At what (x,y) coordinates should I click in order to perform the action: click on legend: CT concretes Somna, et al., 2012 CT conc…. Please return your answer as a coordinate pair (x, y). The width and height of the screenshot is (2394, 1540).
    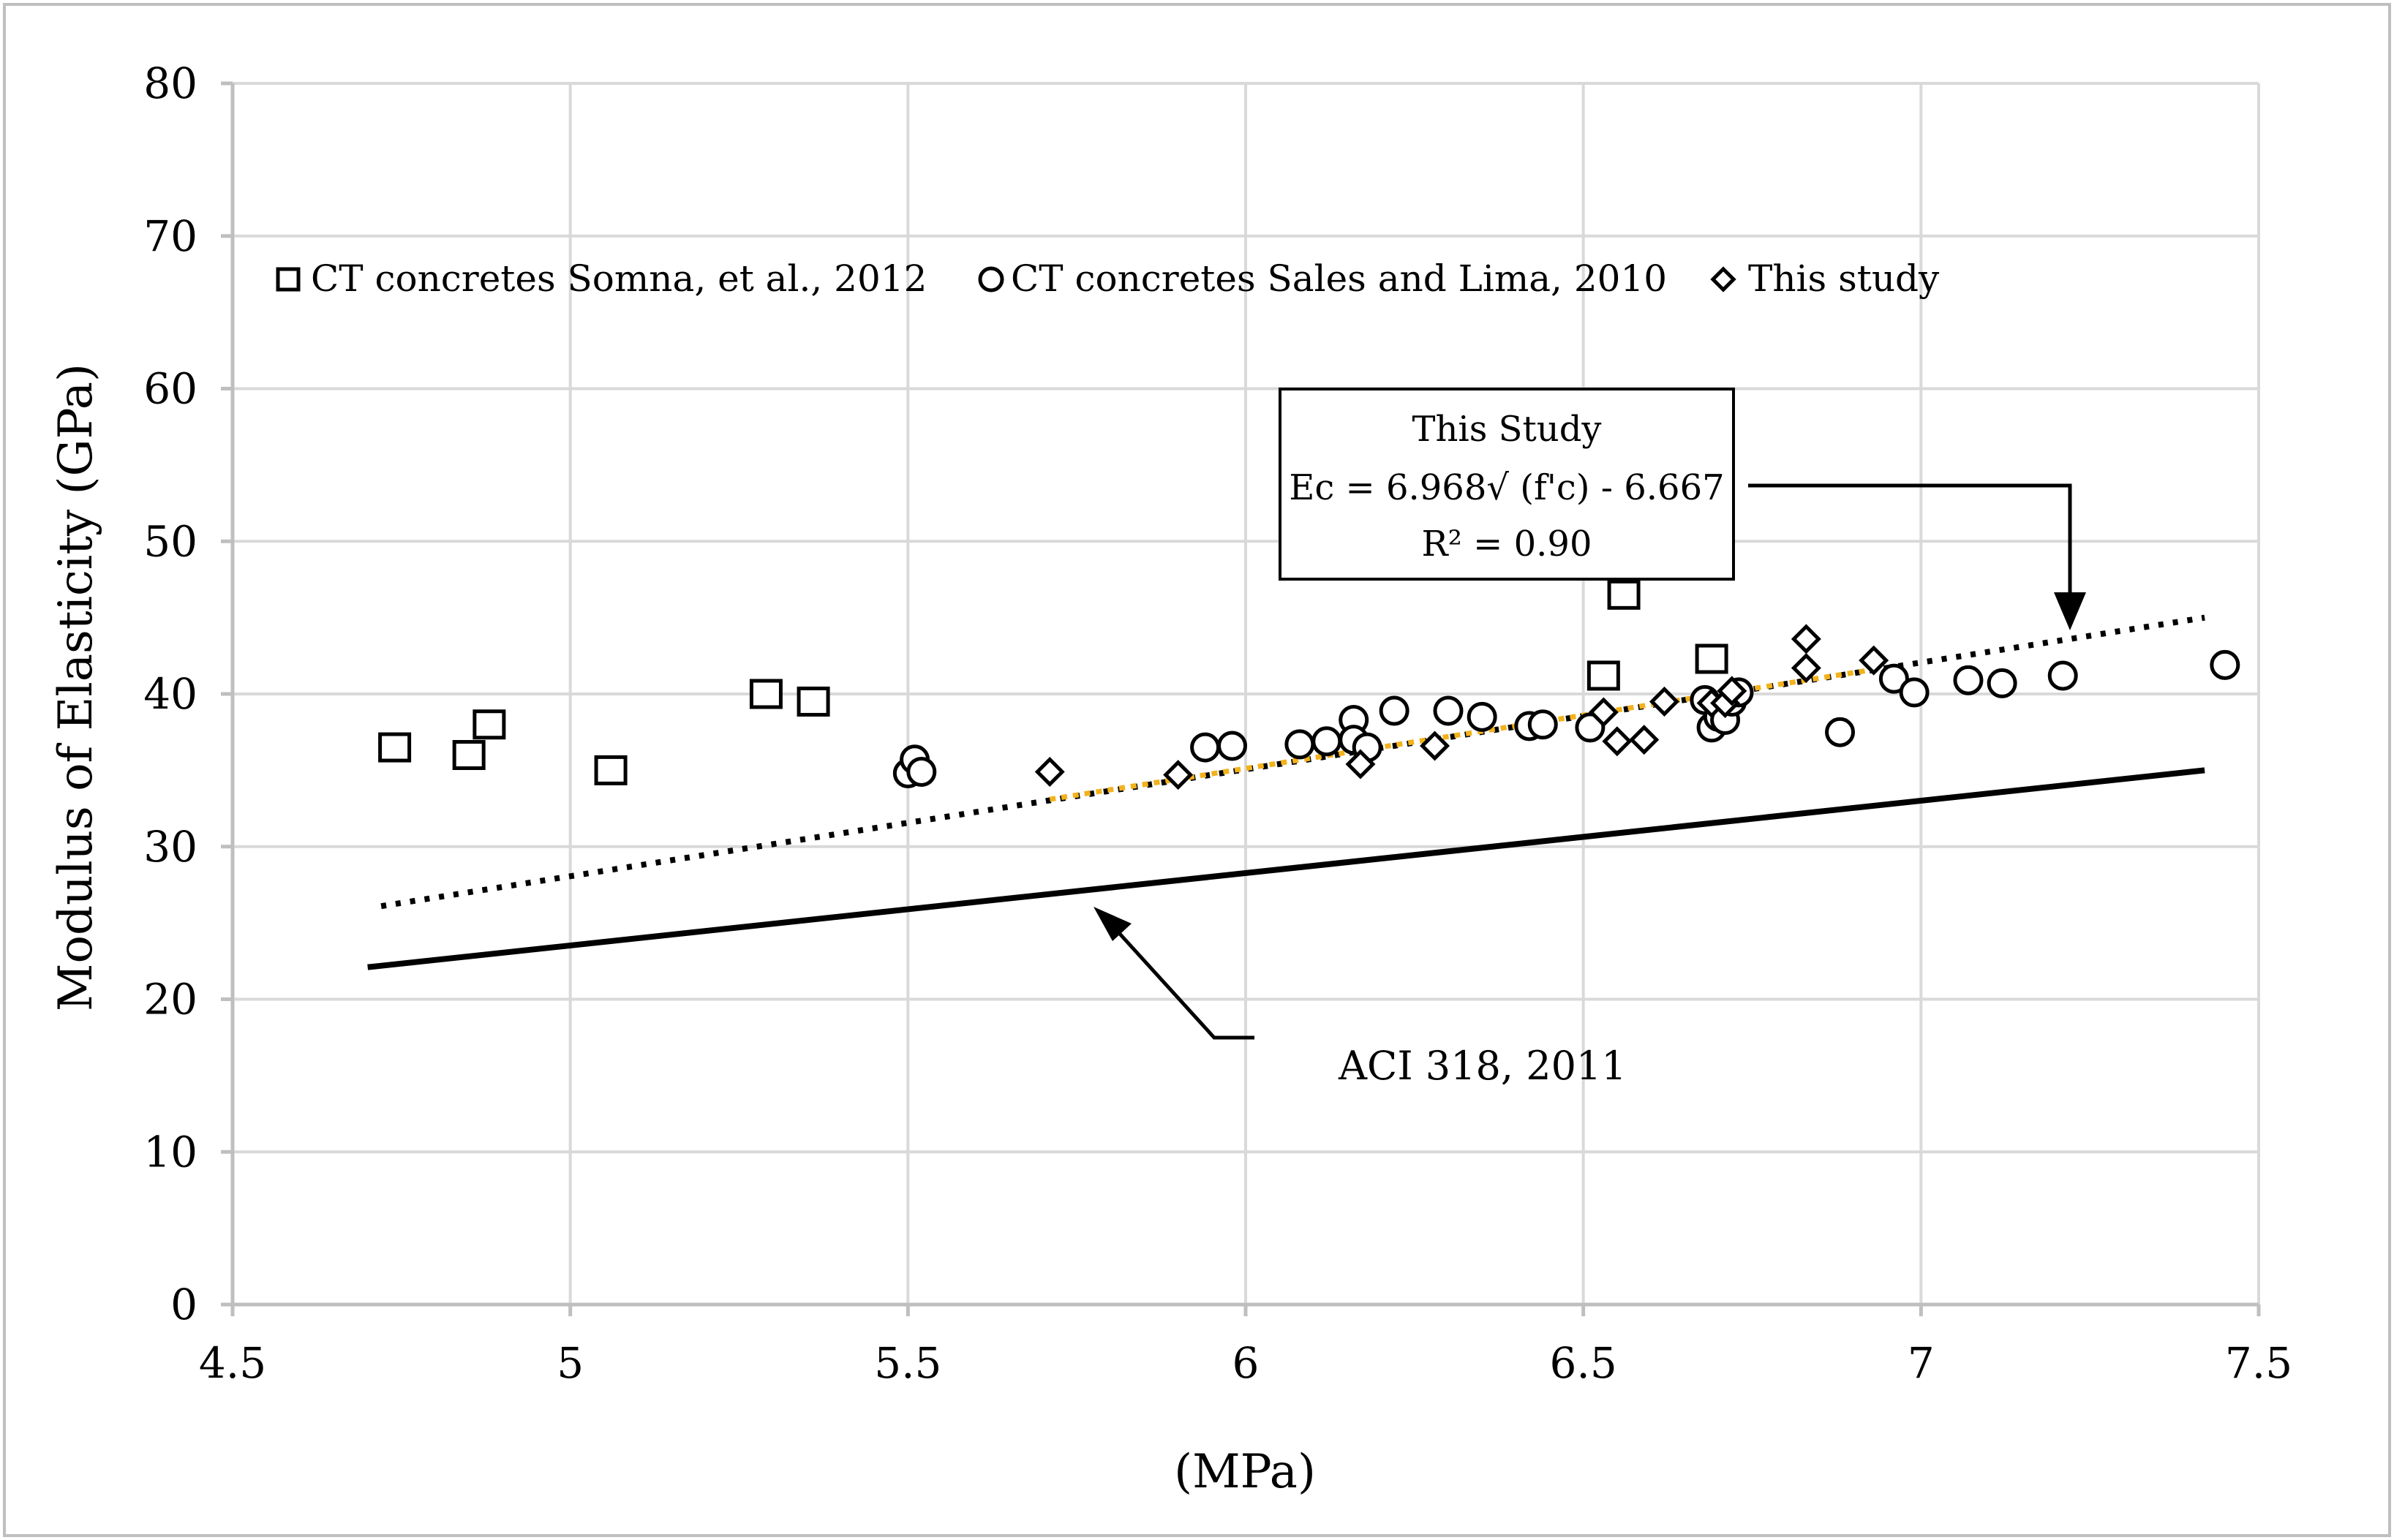
    Looking at the image, I should click on (1108, 278).